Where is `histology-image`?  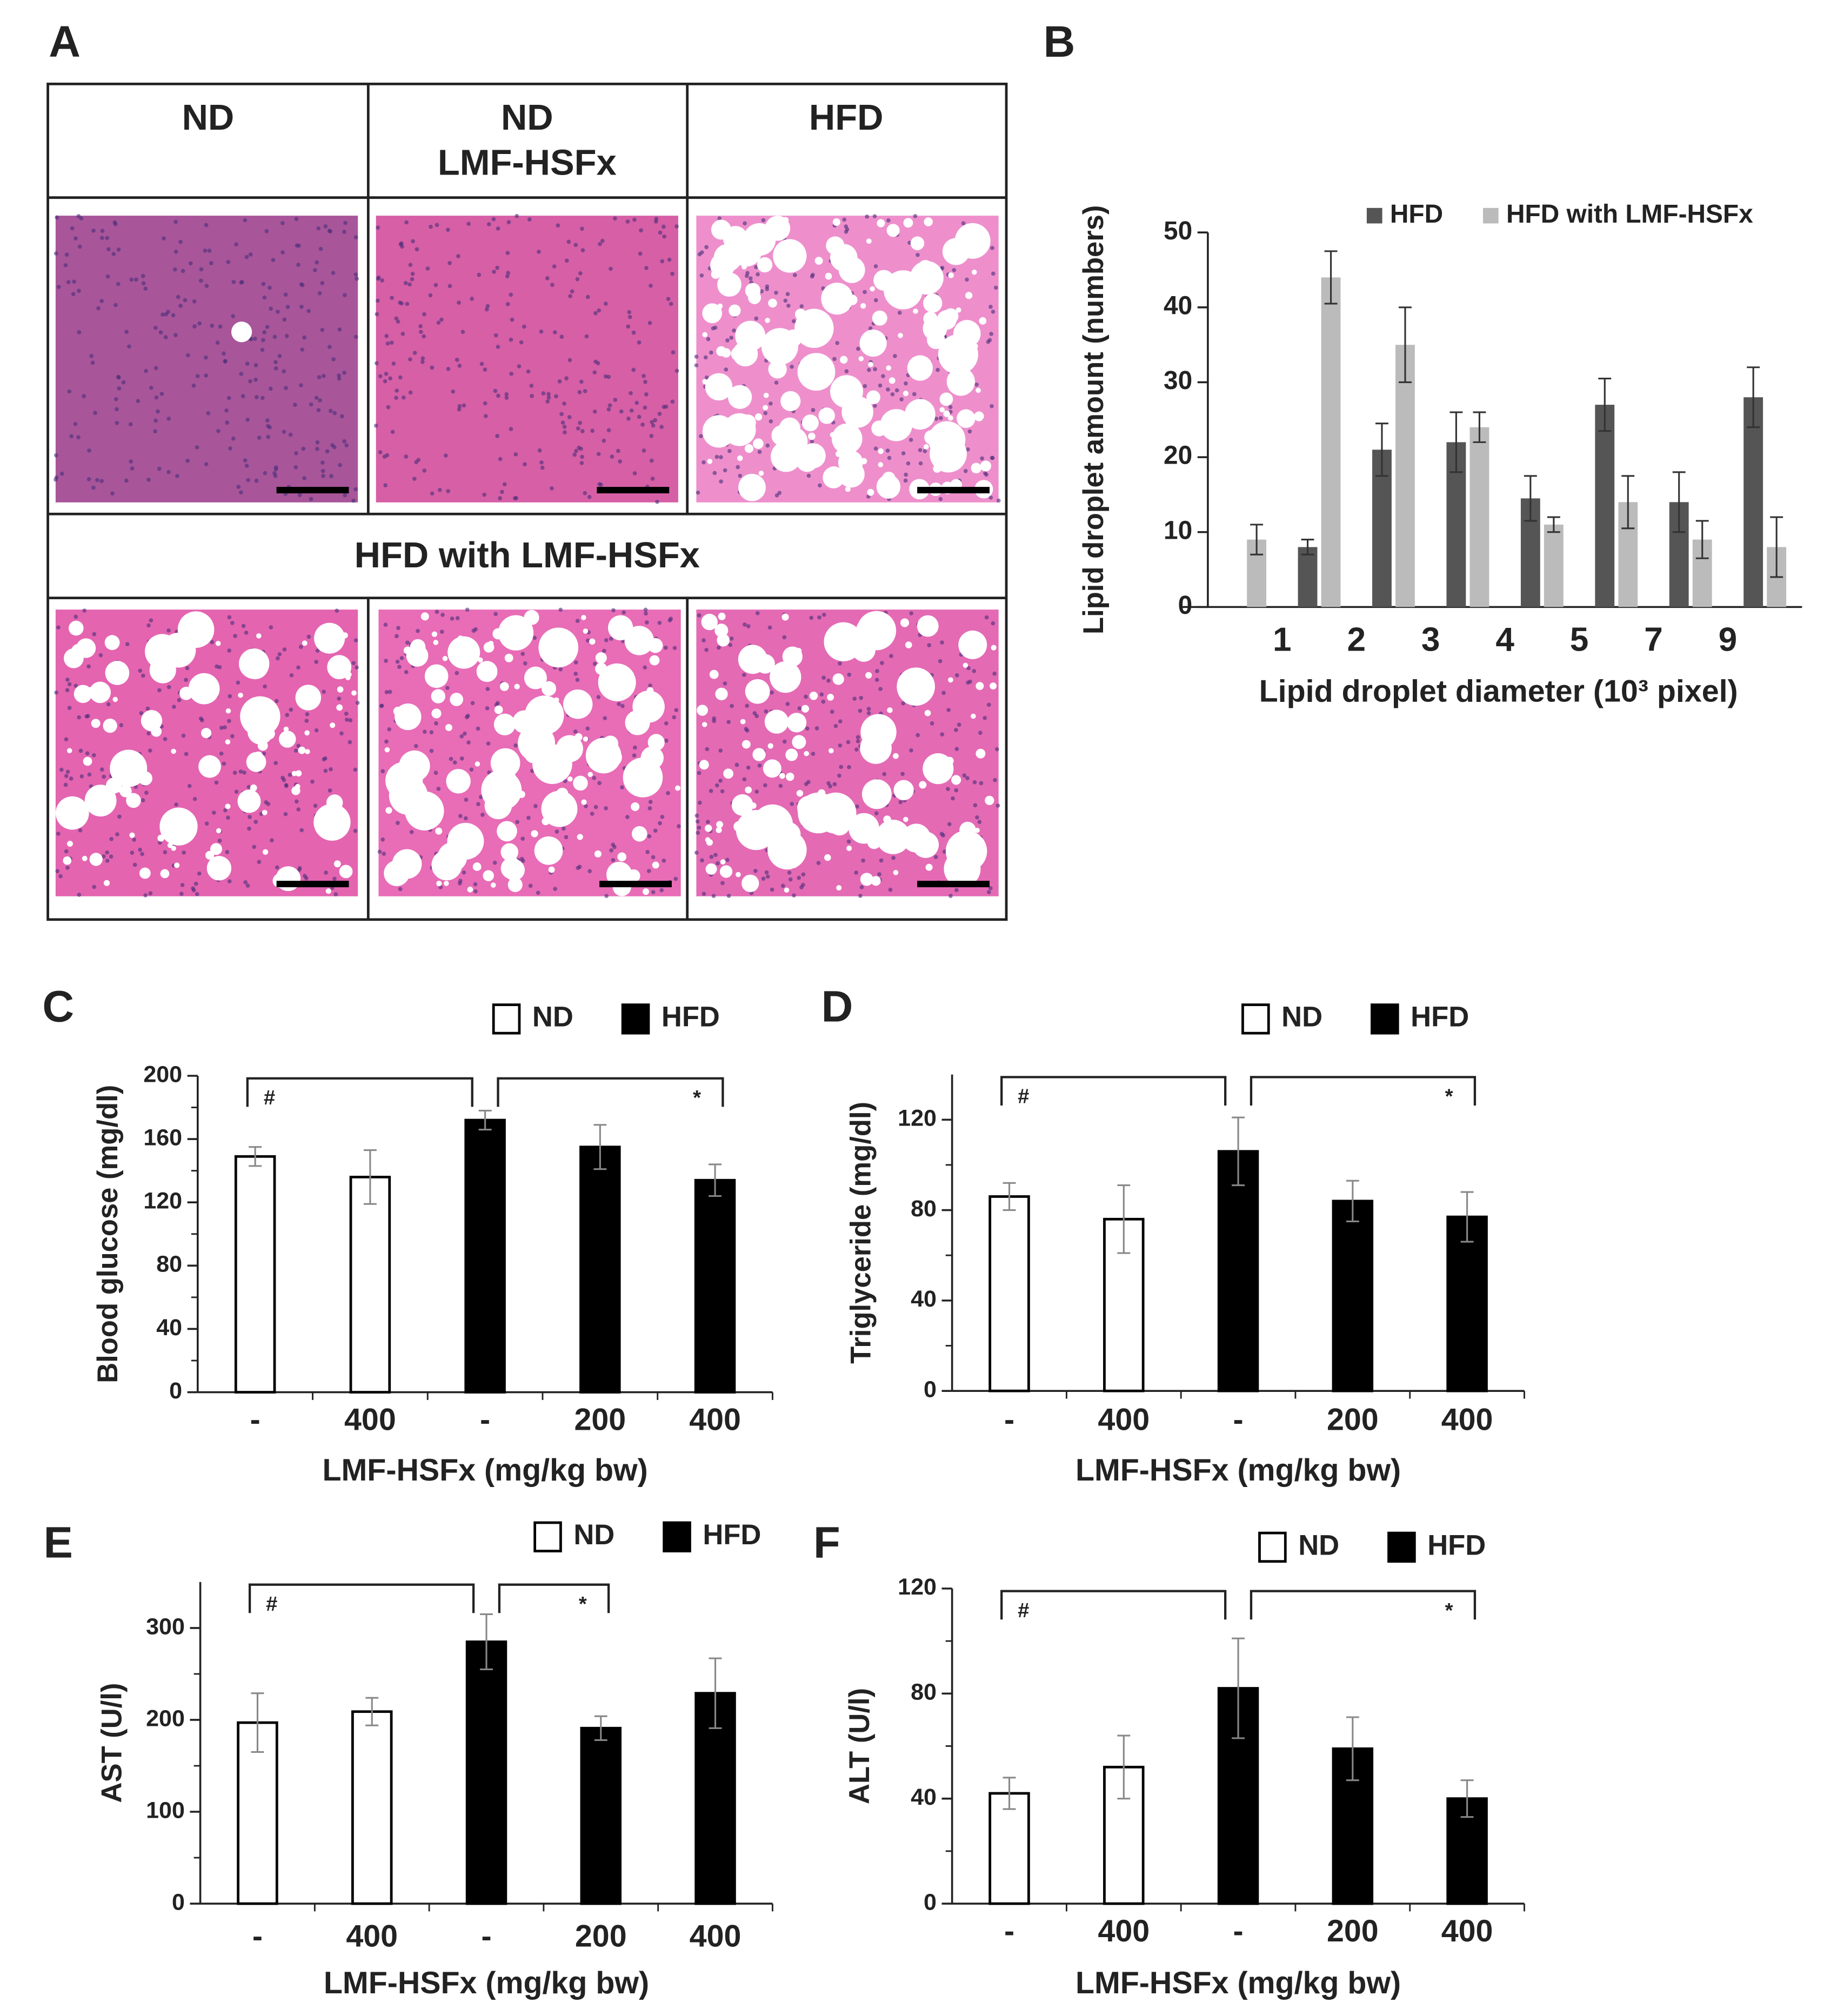 histology-image is located at coordinates (527, 359).